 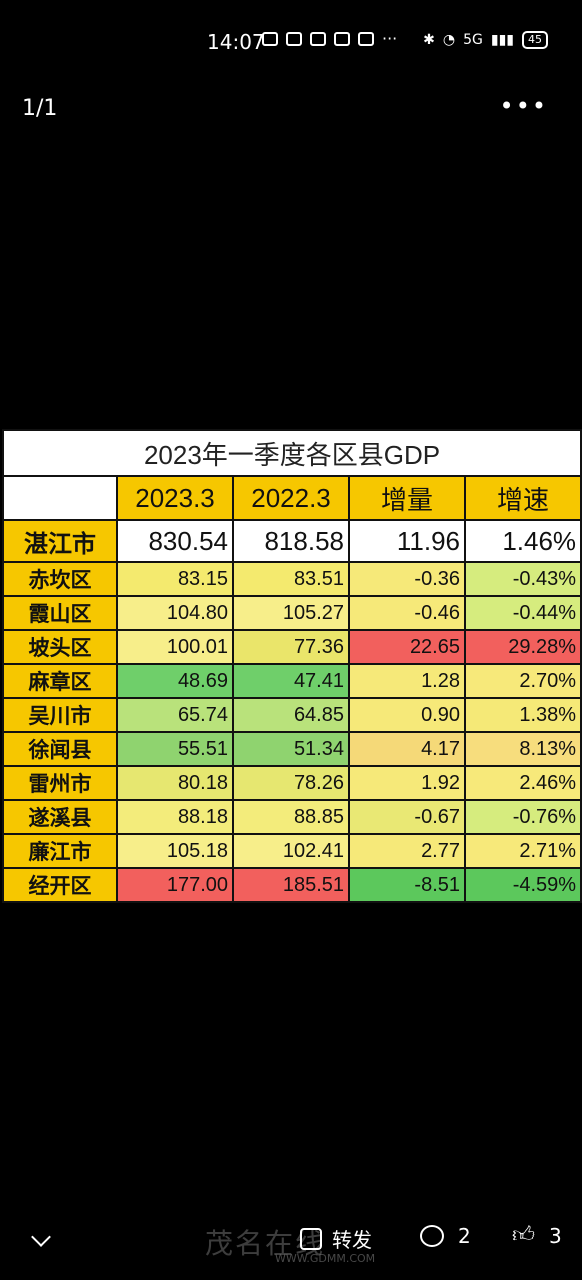 What do you see at coordinates (175, 817) in the screenshot?
I see `value-cell-v2023: 88.18` at bounding box center [175, 817].